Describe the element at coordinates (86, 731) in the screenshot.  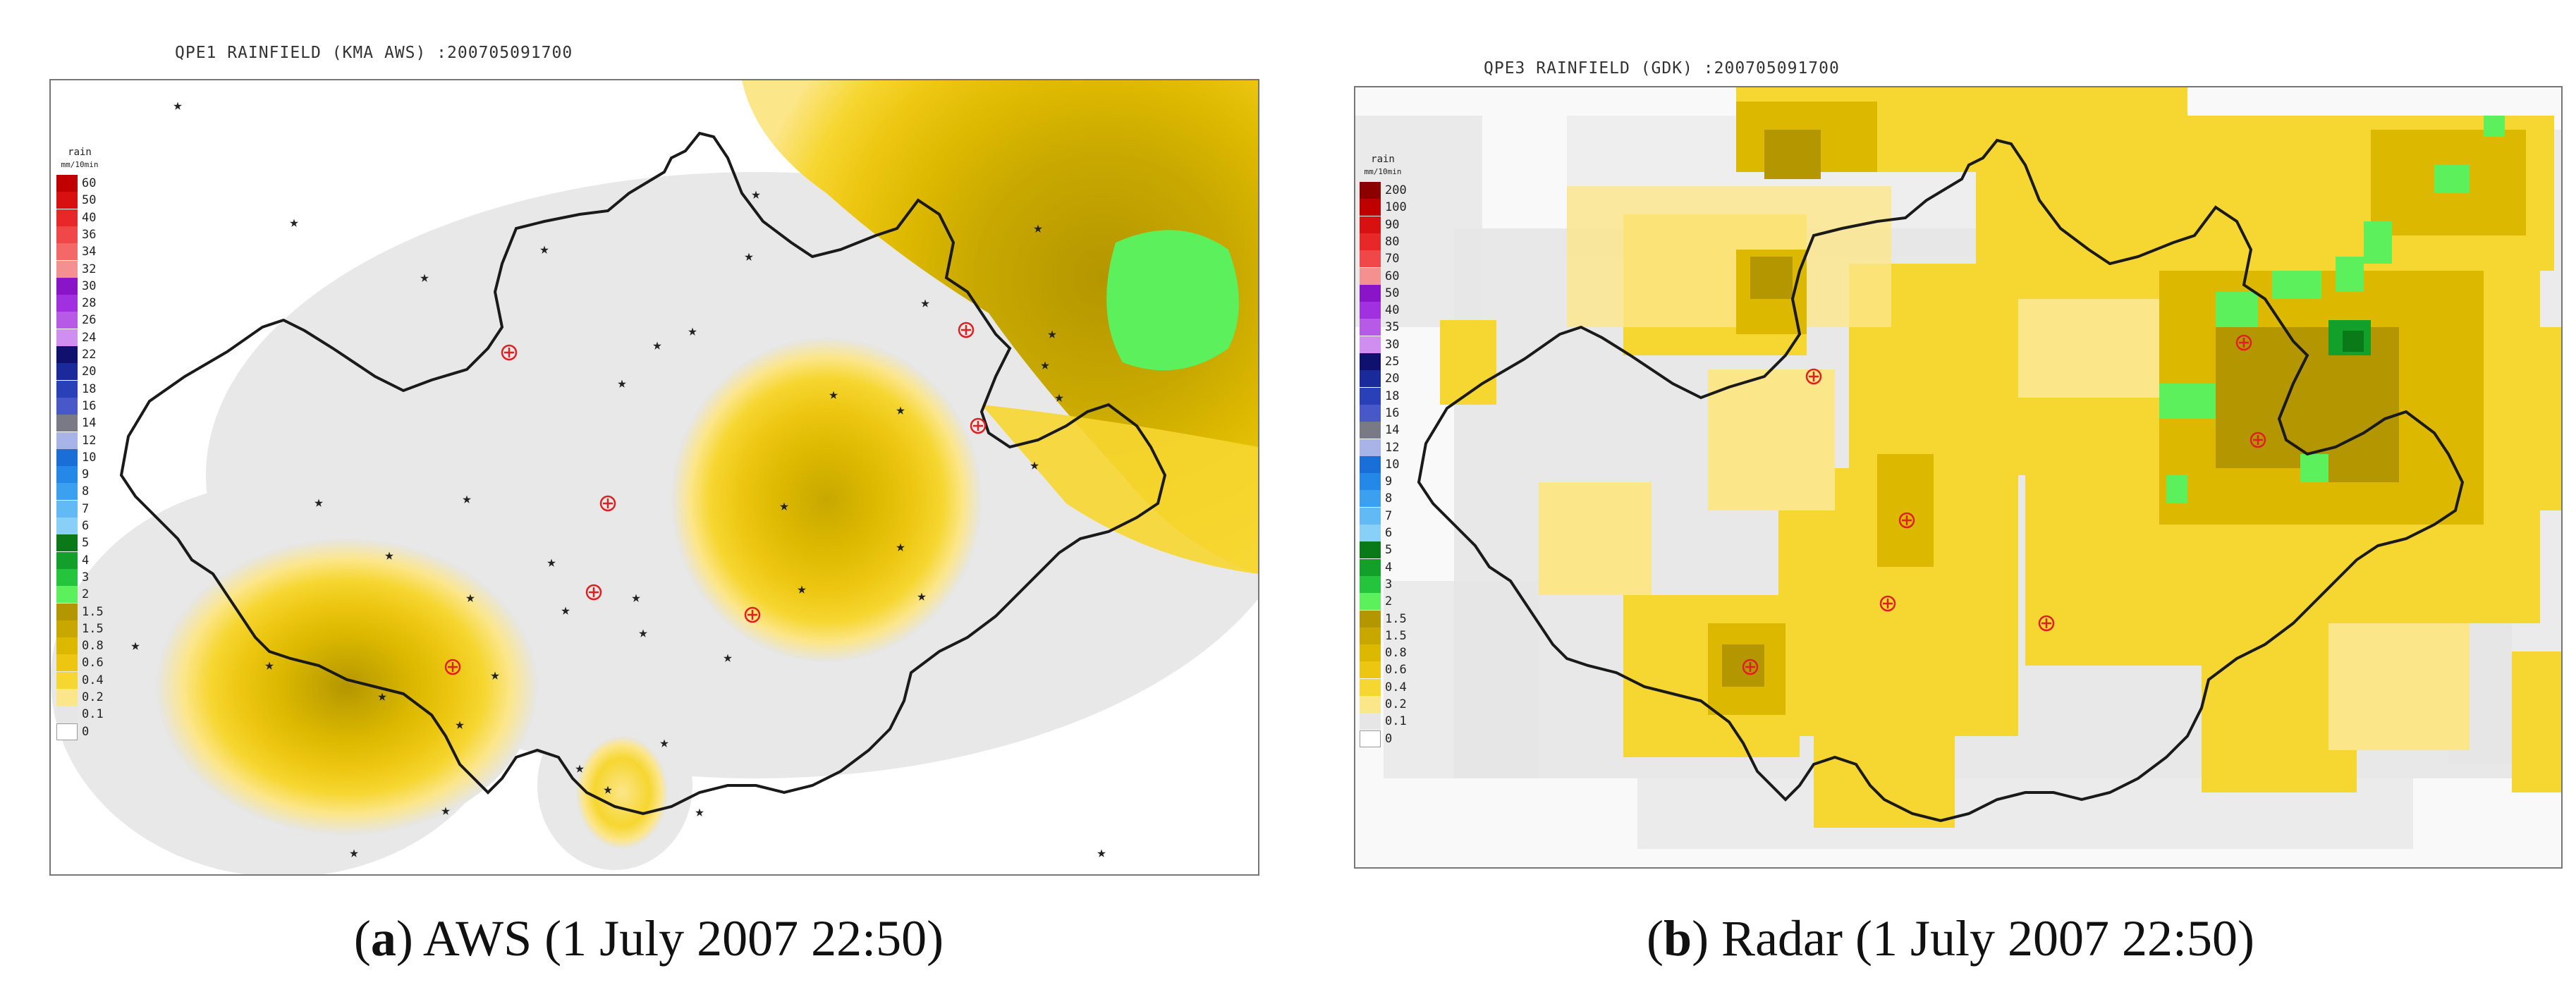
I see `legend-label: 0` at that location.